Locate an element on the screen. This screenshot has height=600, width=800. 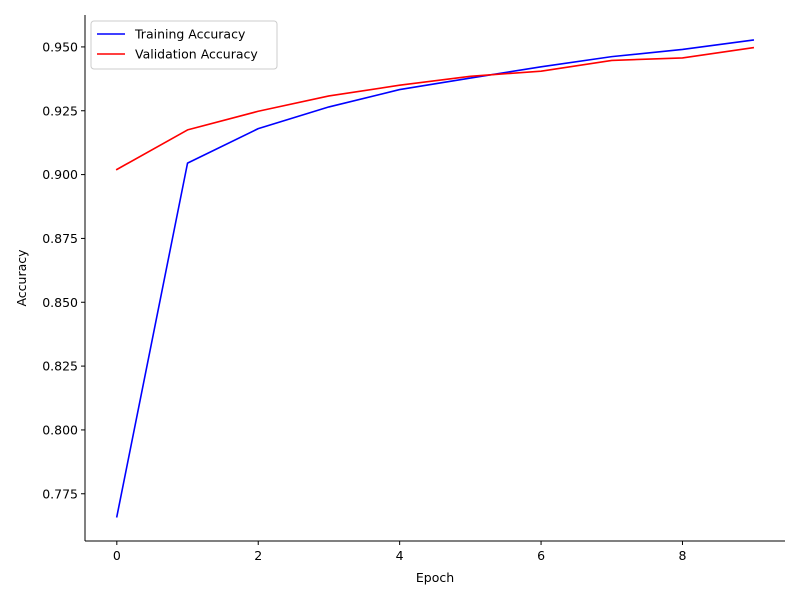
x-axis-ticks: 0 2 4 6 8 is located at coordinates (399, 552).